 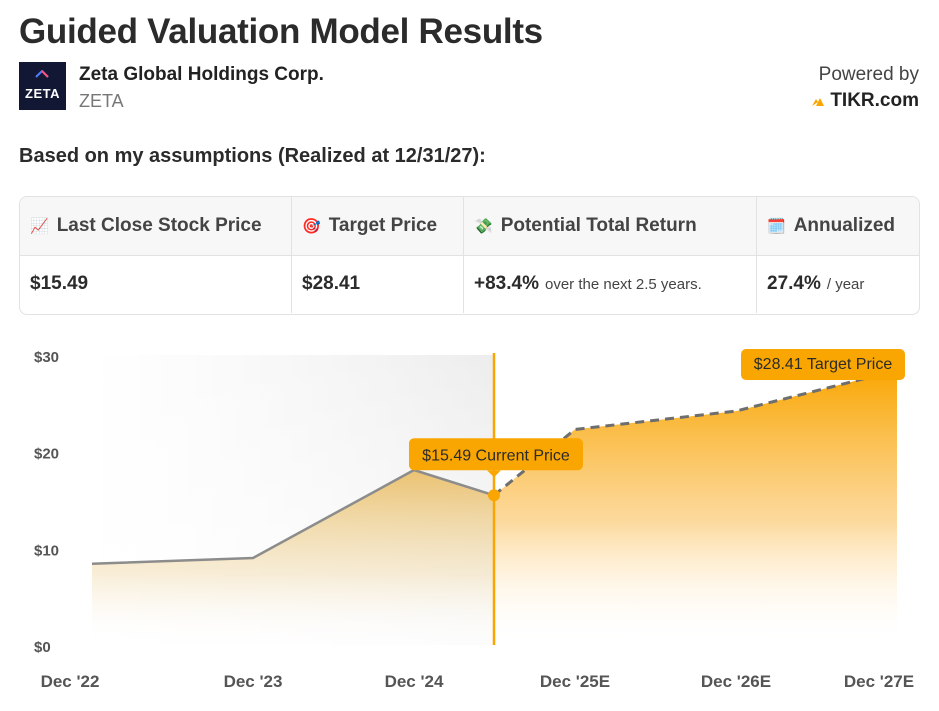 What do you see at coordinates (46, 550) in the screenshot?
I see `y-tick-label: $10` at bounding box center [46, 550].